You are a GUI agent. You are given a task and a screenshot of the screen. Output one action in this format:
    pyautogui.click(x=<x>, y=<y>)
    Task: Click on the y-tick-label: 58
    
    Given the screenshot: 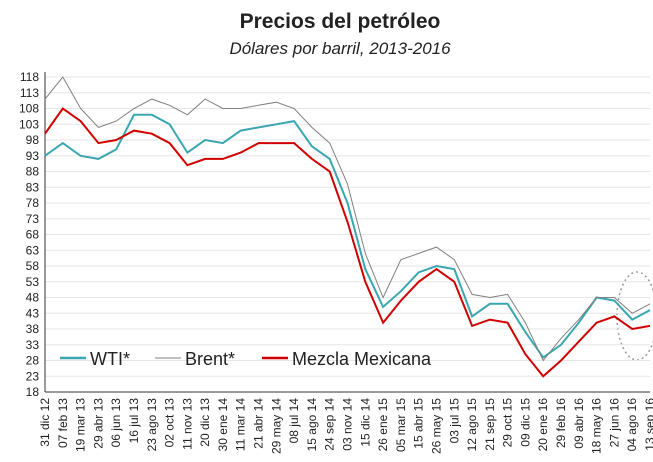 What is the action you would take?
    pyautogui.click(x=33, y=266)
    